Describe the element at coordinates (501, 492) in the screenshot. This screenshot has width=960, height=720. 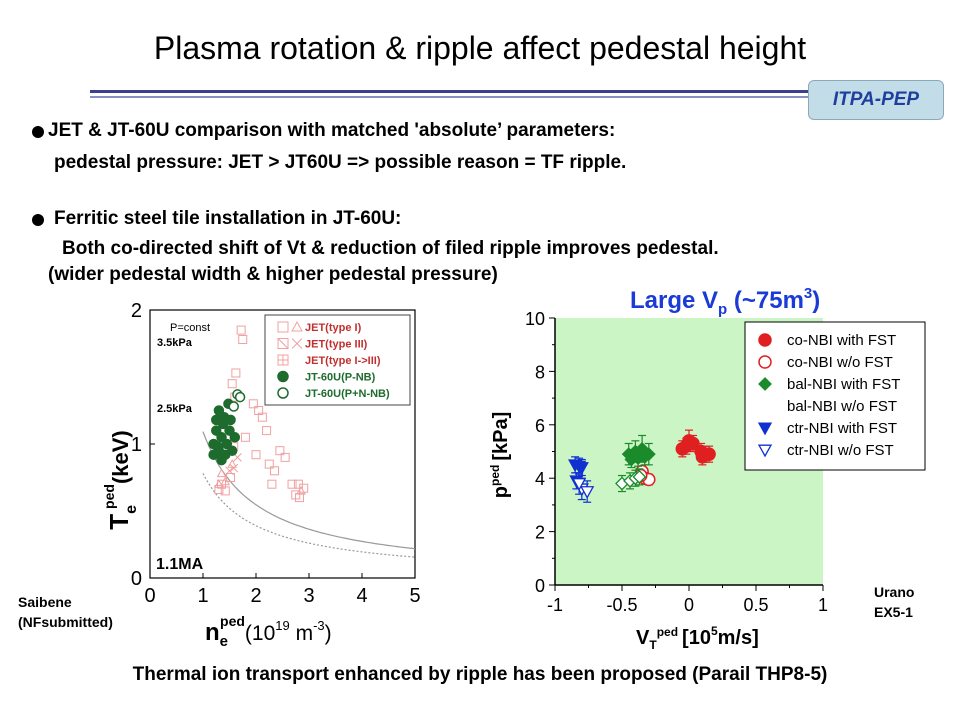
I see `p-vt-ylabel-main: p` at that location.